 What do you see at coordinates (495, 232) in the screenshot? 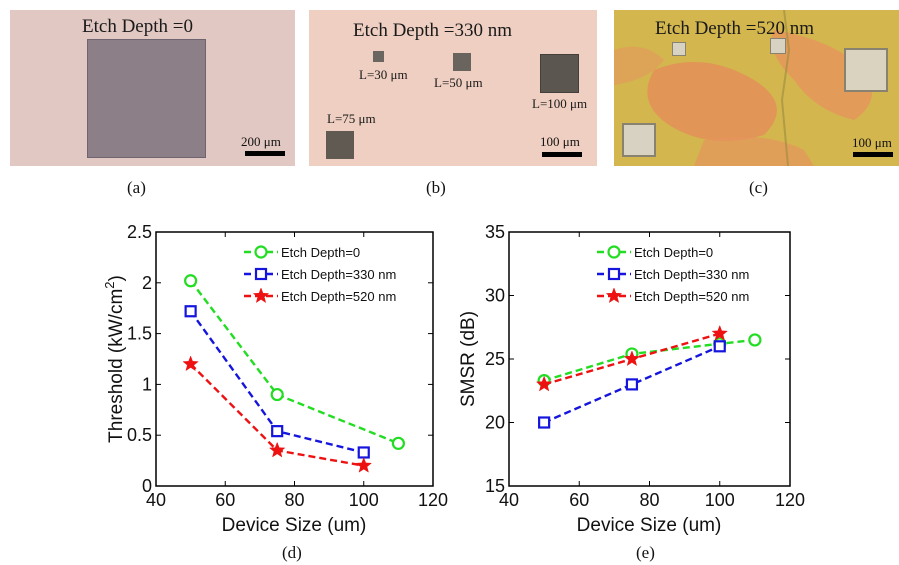
I see `y-tick-label: 35` at bounding box center [495, 232].